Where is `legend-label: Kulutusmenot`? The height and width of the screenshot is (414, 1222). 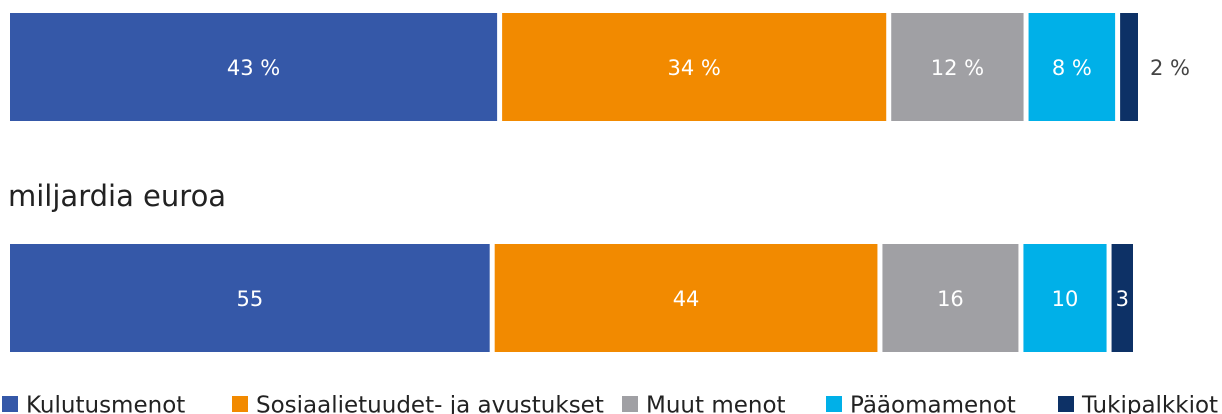
legend-label: Kulutusmenot is located at coordinates (105, 403).